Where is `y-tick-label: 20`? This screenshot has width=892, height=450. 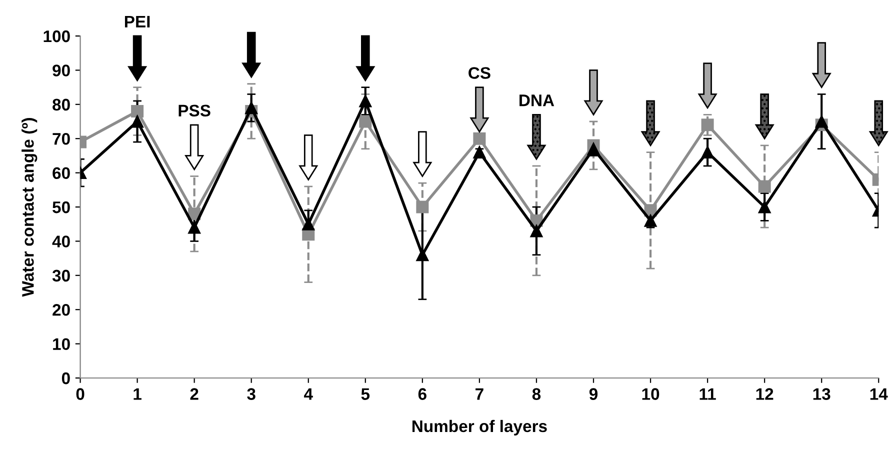
y-tick-label: 20 is located at coordinates (61, 310).